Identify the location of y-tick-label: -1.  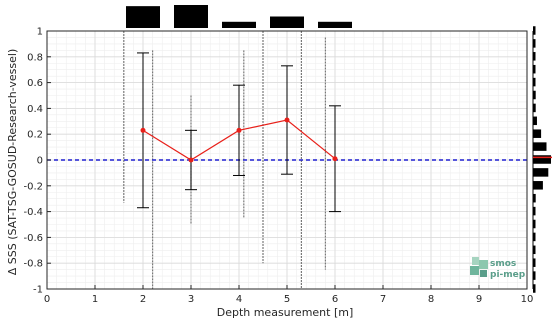
(38, 290).